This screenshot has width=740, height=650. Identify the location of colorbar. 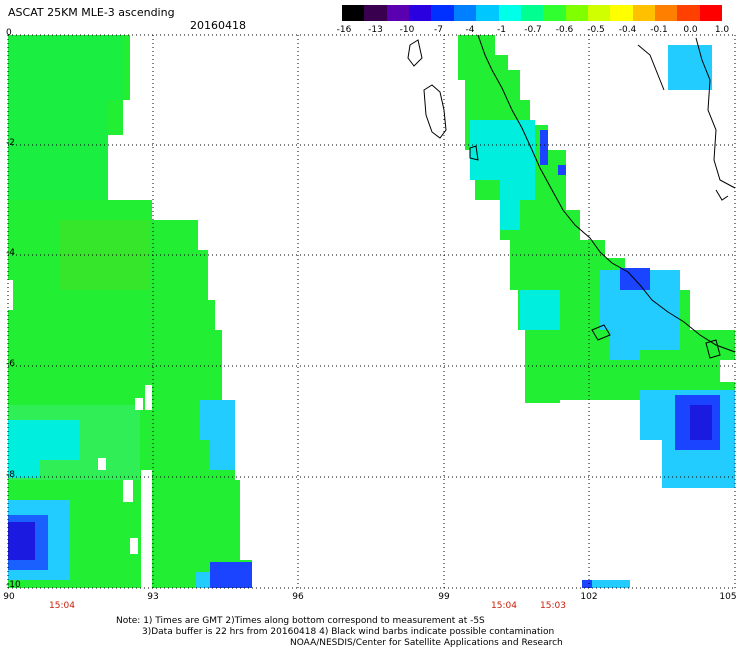
(532, 13).